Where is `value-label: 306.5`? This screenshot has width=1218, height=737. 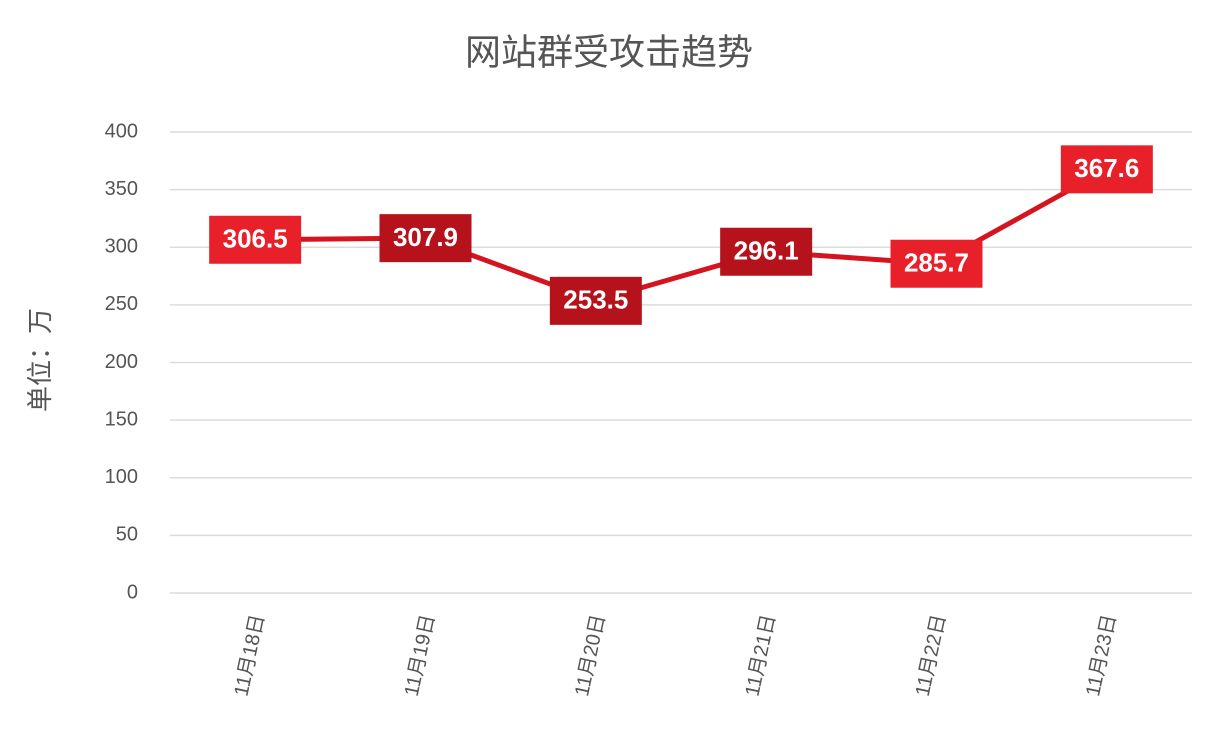
value-label: 306.5 is located at coordinates (255, 239).